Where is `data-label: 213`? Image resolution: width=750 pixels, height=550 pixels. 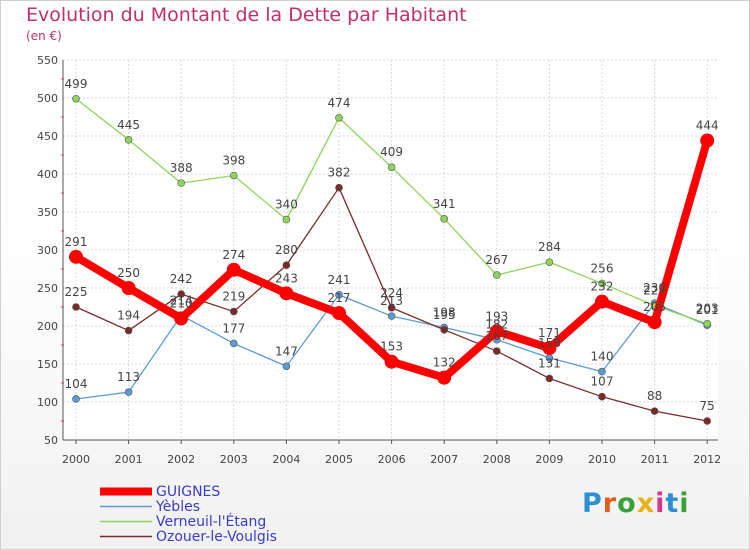
data-label: 213 is located at coordinates (391, 301).